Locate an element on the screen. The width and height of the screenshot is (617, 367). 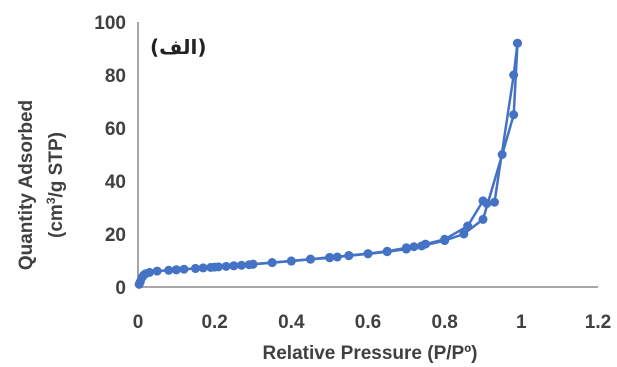
y-axis-title-suffix: /g STP) is located at coordinates (56, 164).